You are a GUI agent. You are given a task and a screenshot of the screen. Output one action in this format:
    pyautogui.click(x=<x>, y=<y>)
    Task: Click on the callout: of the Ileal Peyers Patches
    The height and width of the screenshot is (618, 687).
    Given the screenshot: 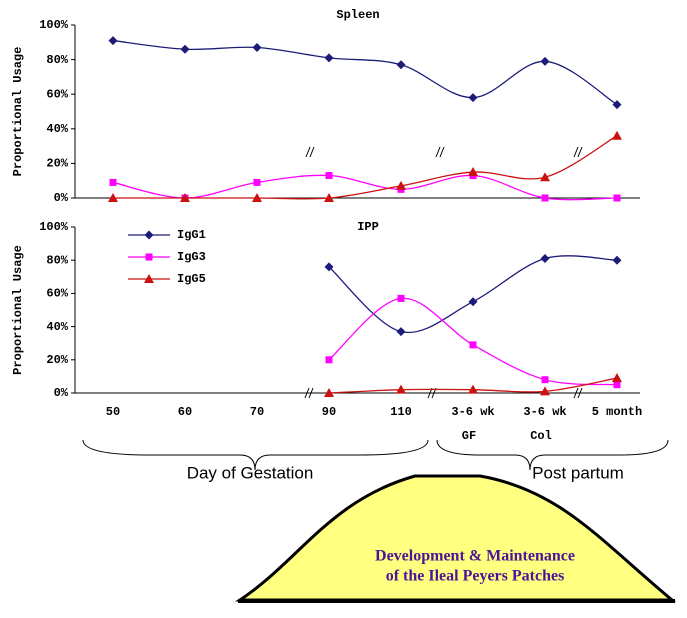 What is the action you would take?
    pyautogui.click(x=475, y=576)
    